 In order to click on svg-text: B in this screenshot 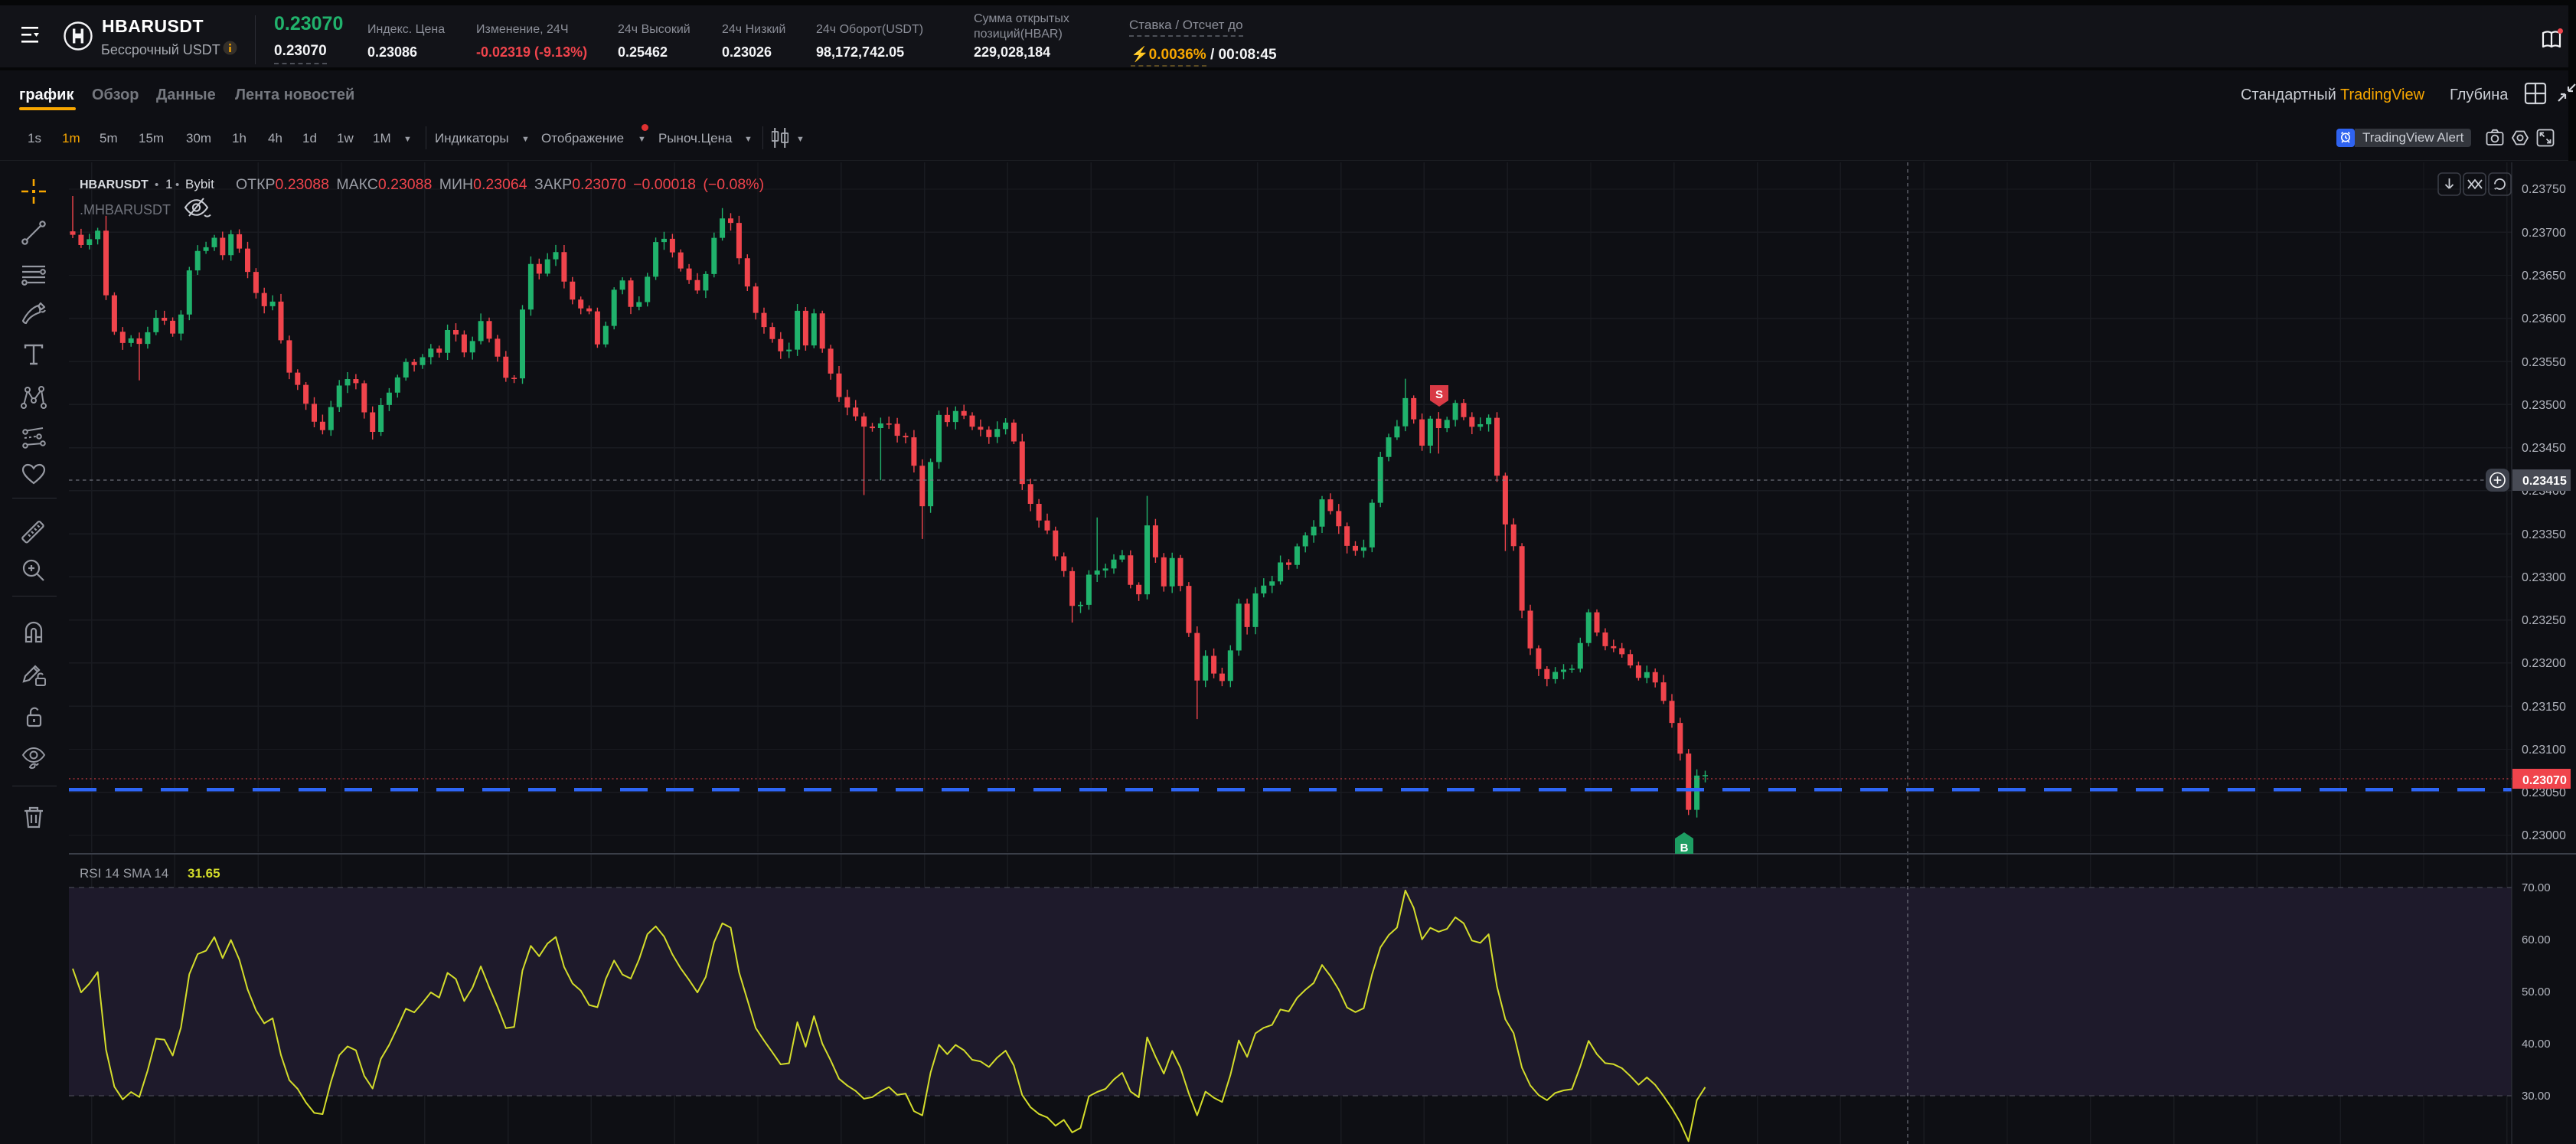, I will do `click(1684, 849)`.